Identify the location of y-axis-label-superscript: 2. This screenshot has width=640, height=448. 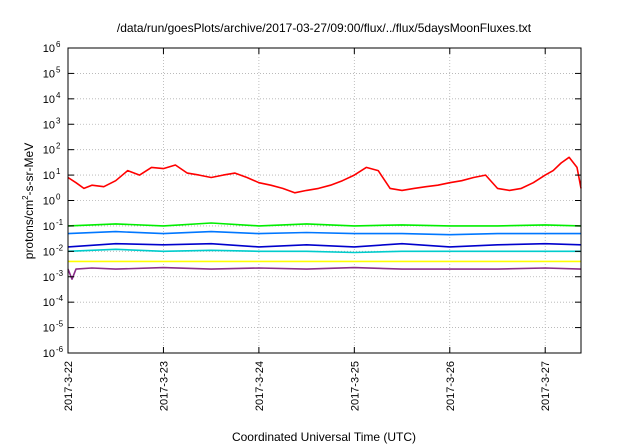
(25, 197).